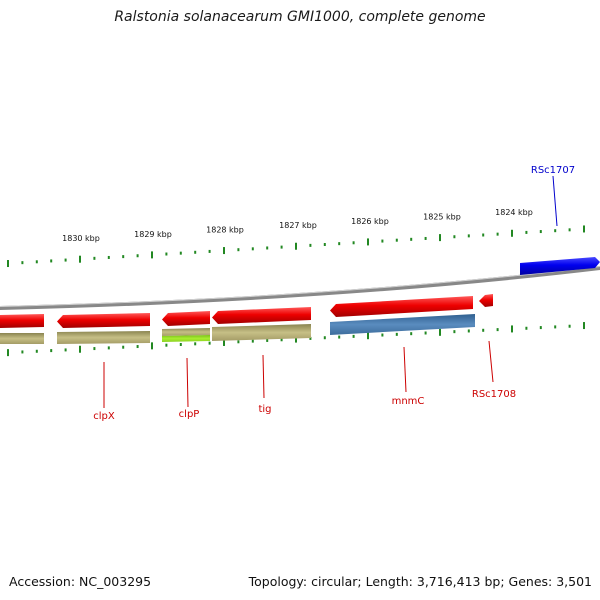 The height and width of the screenshot is (600, 600). Describe the element at coordinates (186, 318) in the screenshot. I see `cds-arrow-clpP` at that location.